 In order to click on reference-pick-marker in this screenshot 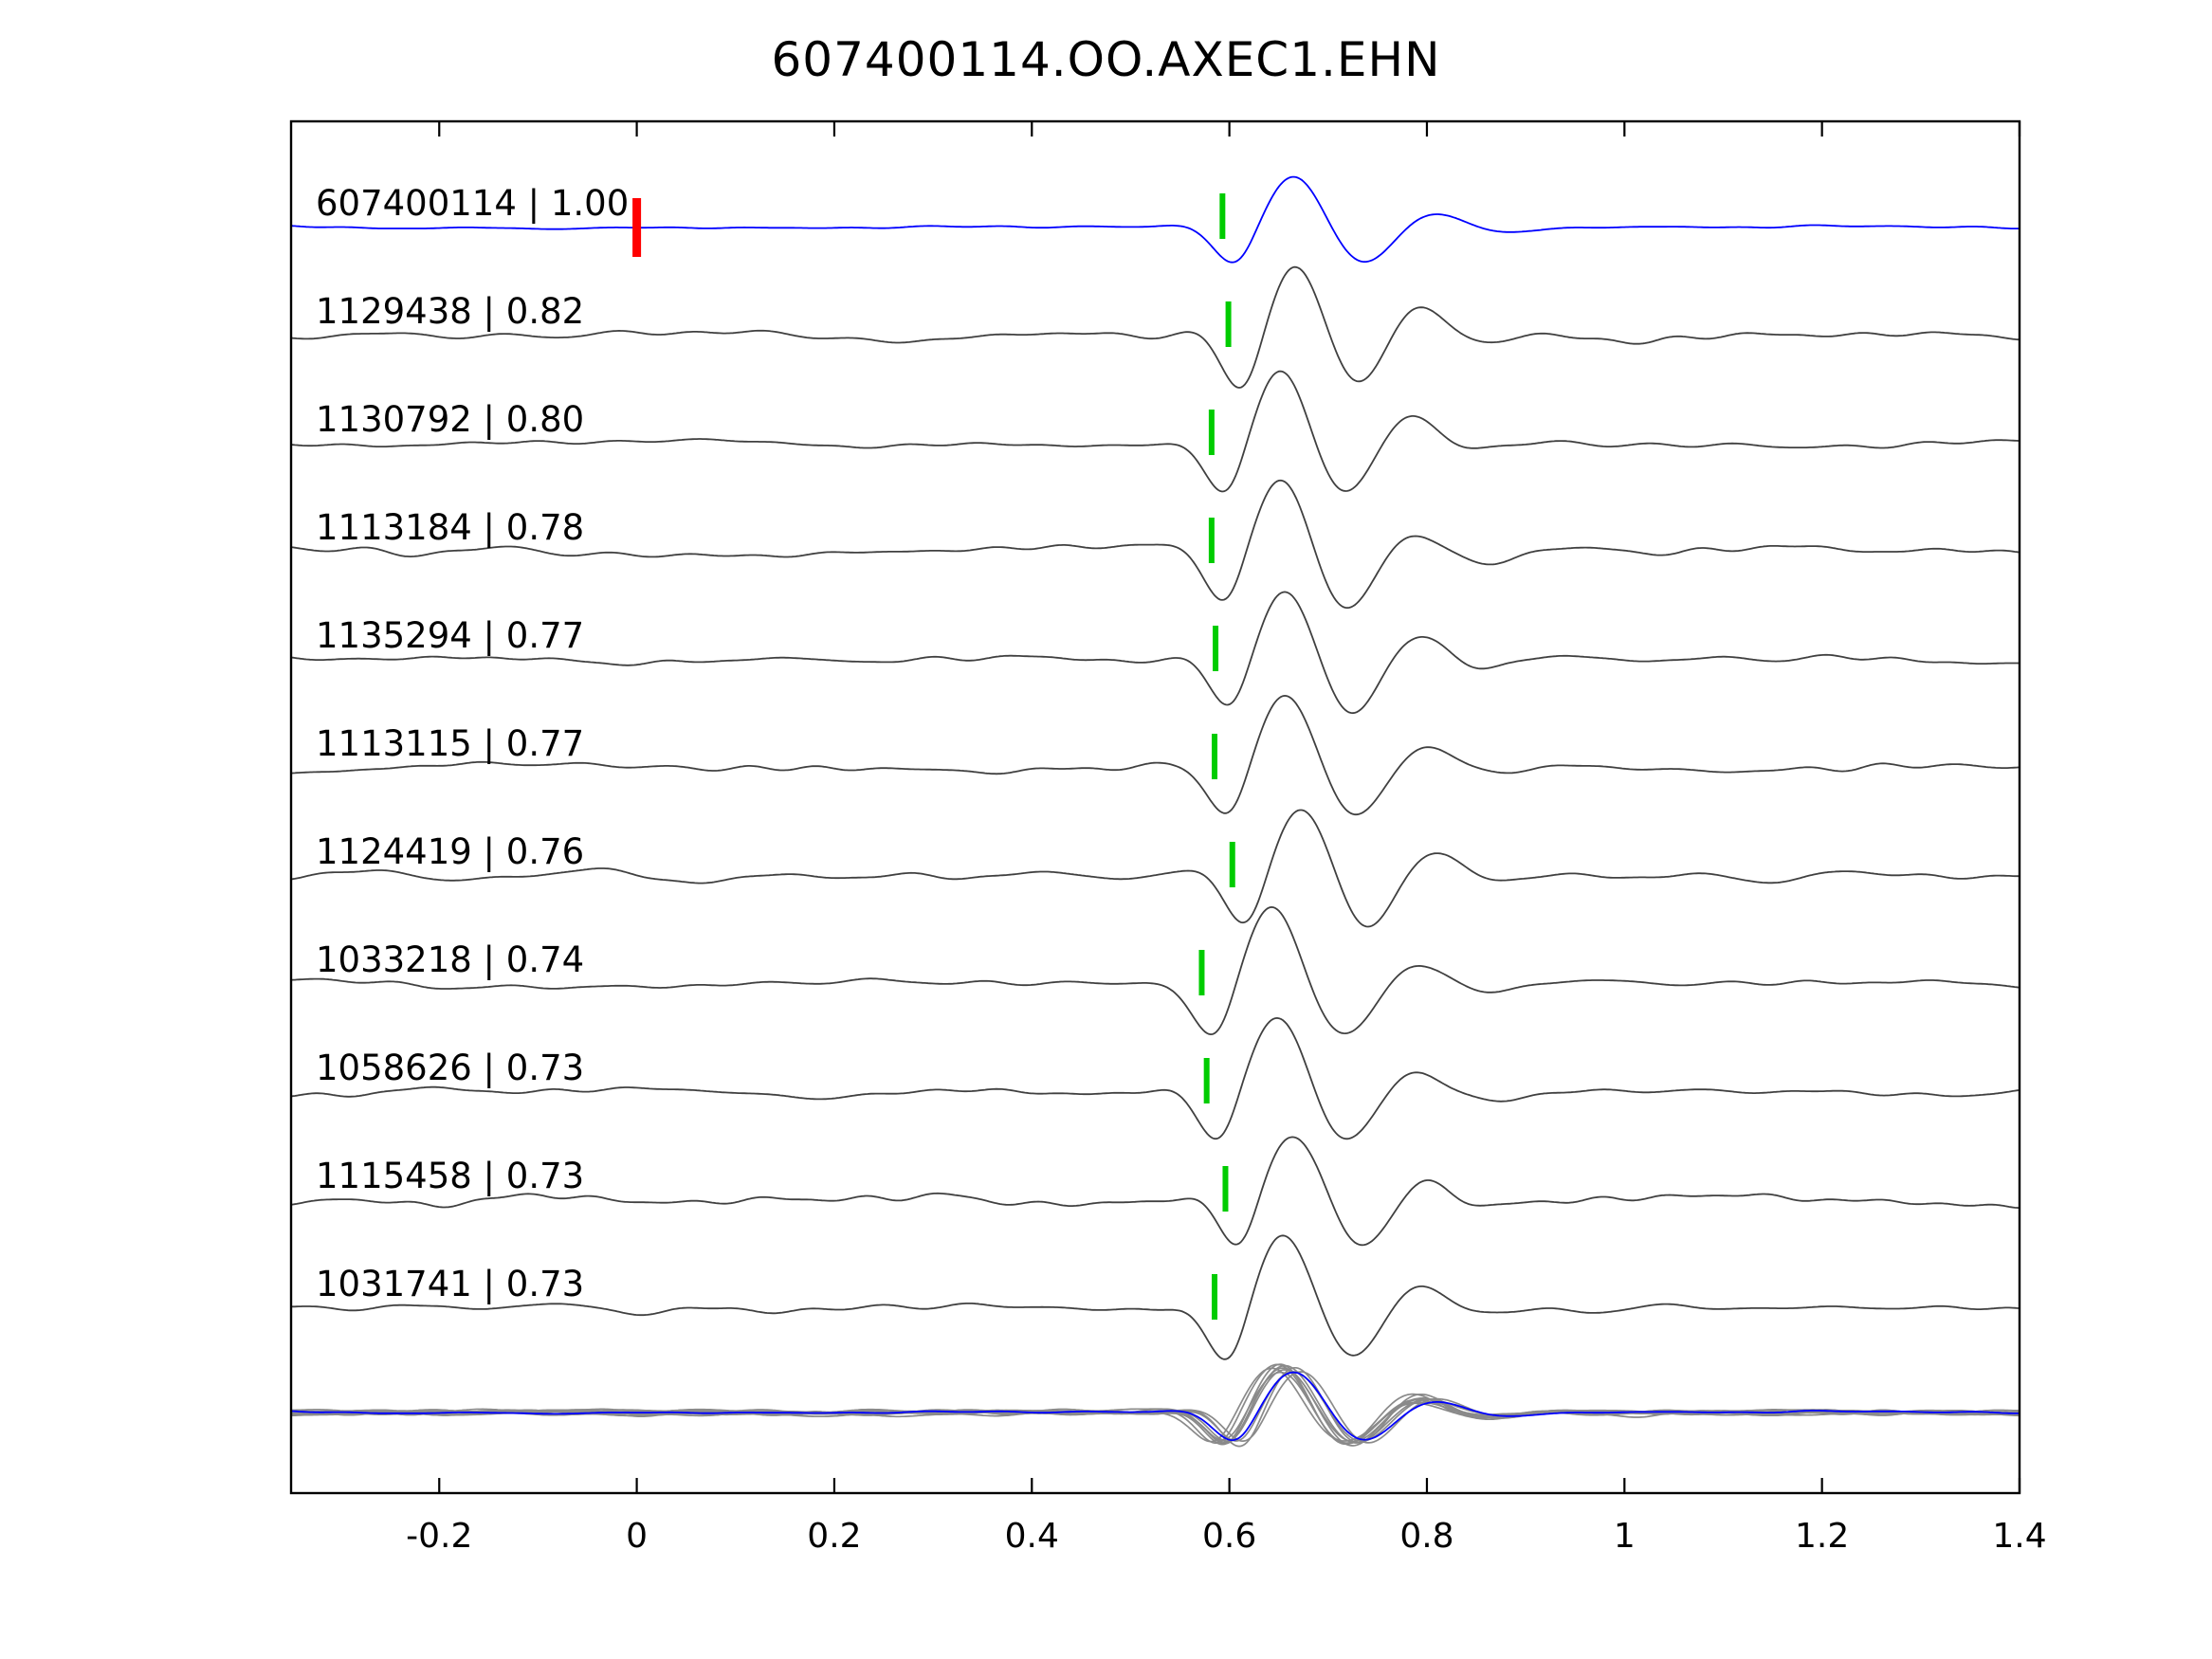, I will do `click(637, 227)`.